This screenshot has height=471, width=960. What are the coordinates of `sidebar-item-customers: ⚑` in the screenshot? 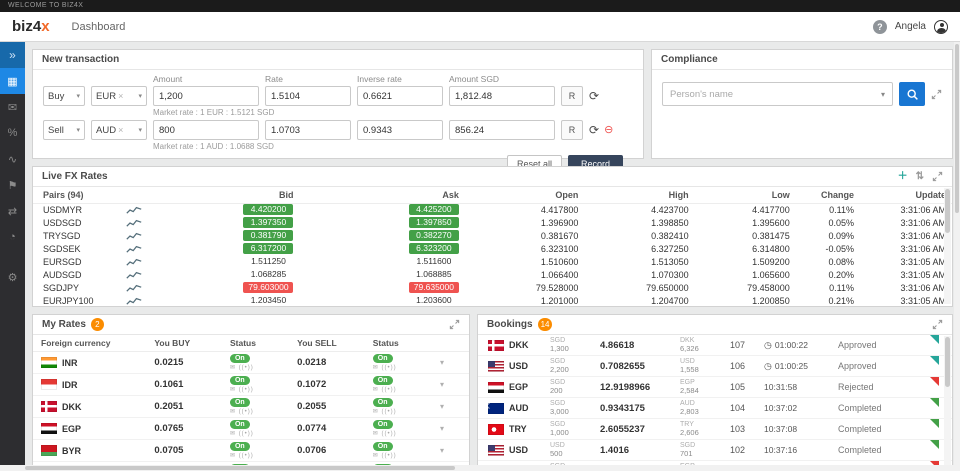 It's located at (12, 185).